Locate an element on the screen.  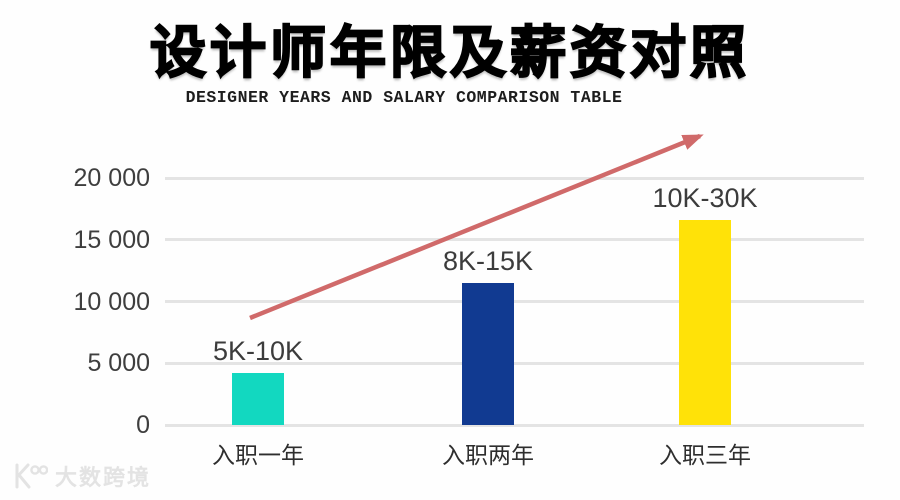
chart-title: 设计师年限及薪资对照 is located at coordinates (449, 53).